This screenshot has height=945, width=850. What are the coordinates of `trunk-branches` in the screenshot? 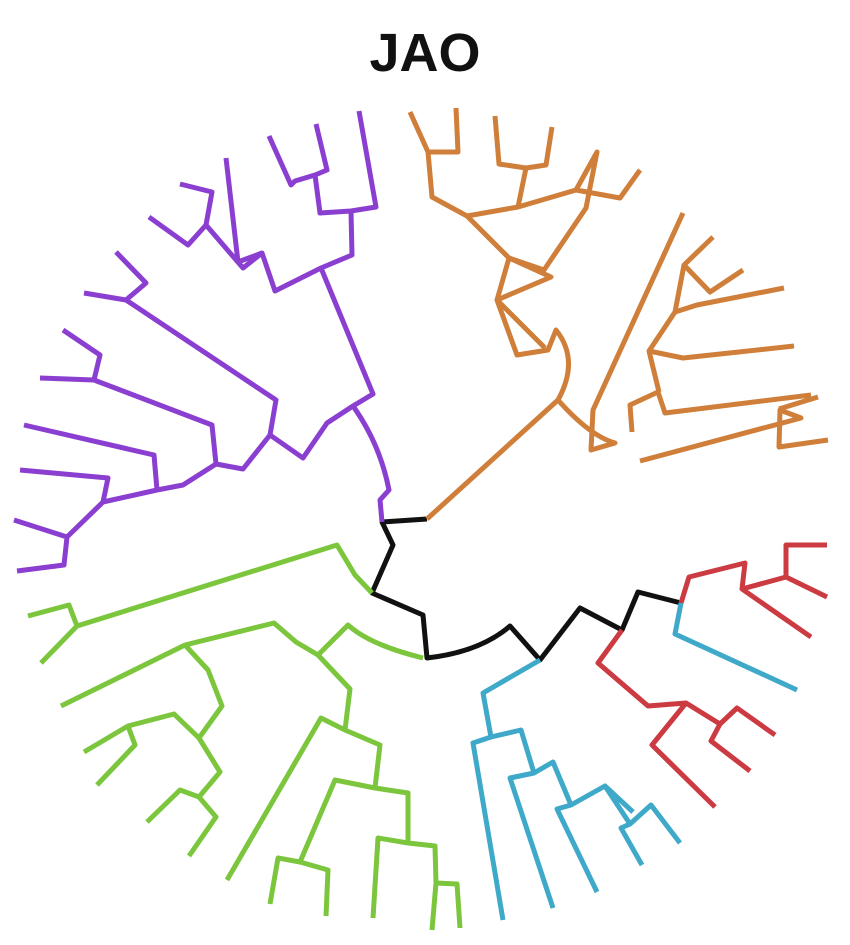 It's located at (525, 589).